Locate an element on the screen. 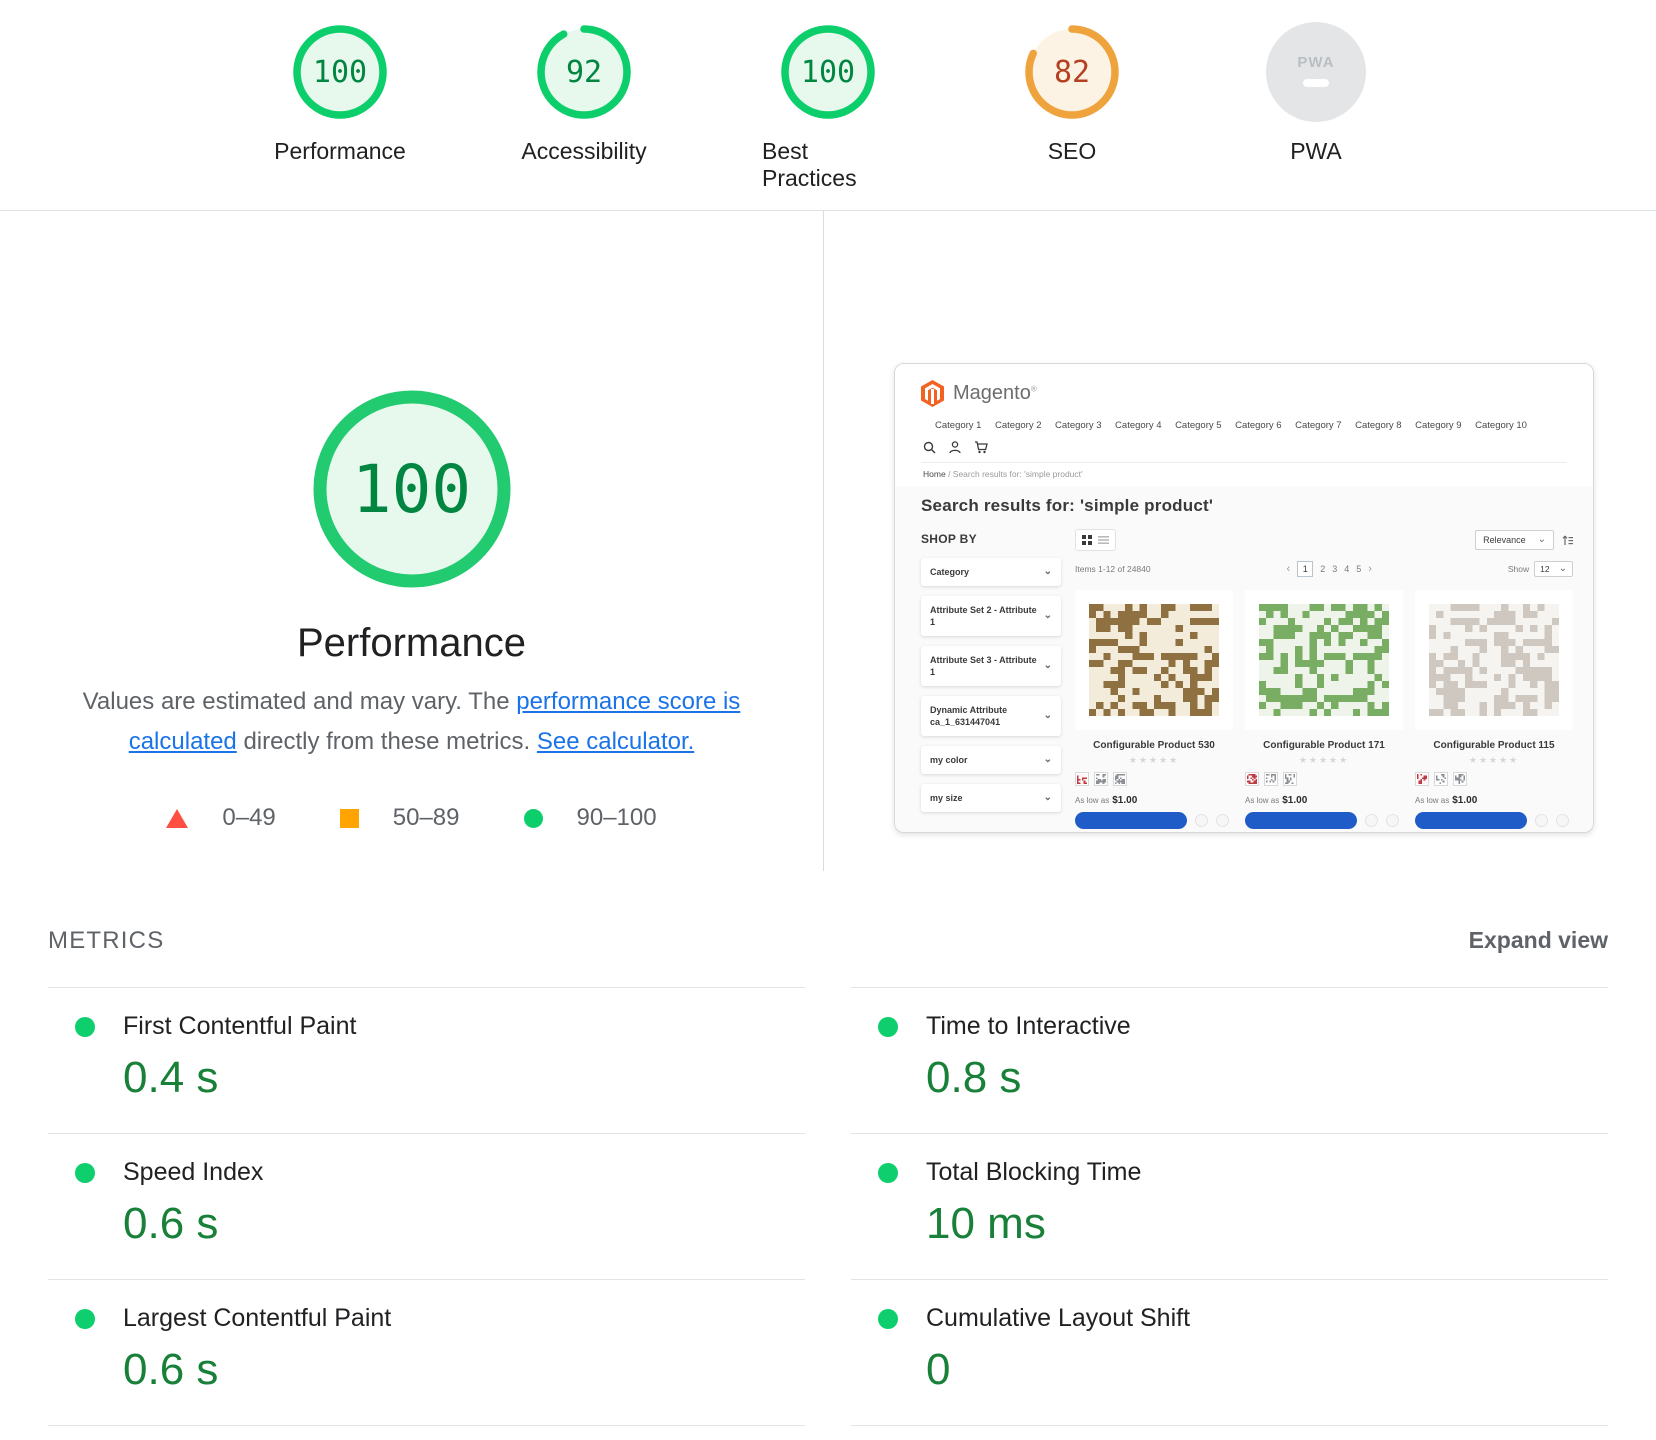 This screenshot has height=1440, width=1656. magento-header-icons is located at coordinates (1245, 447).